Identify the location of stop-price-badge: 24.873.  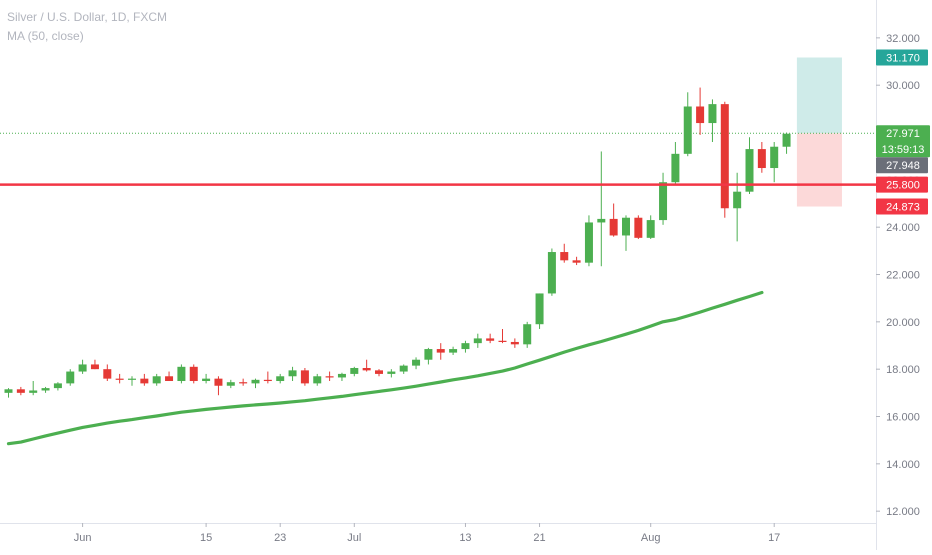
(902, 206).